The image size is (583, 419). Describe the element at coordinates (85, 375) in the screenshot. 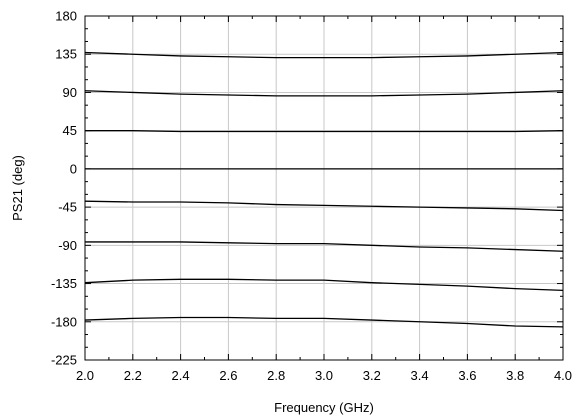

I see `x-tick-label: 2.0` at that location.